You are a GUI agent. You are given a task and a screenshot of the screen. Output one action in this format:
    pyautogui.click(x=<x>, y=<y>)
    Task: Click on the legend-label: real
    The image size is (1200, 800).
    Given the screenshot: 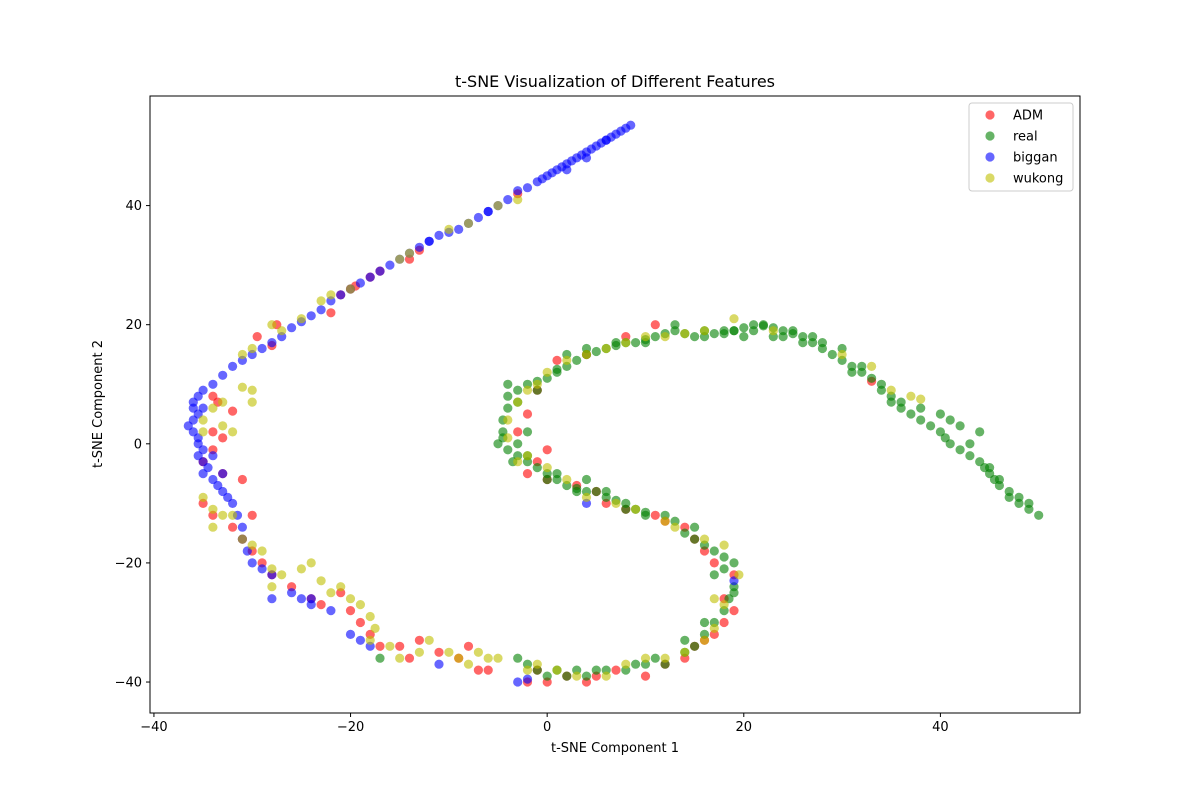 What is the action you would take?
    pyautogui.click(x=1025, y=137)
    